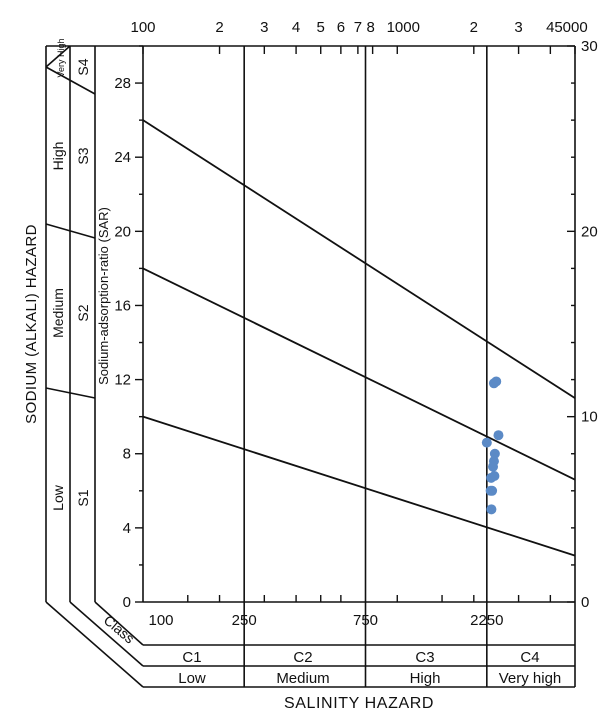 This screenshot has width=608, height=717. I want to click on top-axis-tick-label: 5000, so click(570, 27).